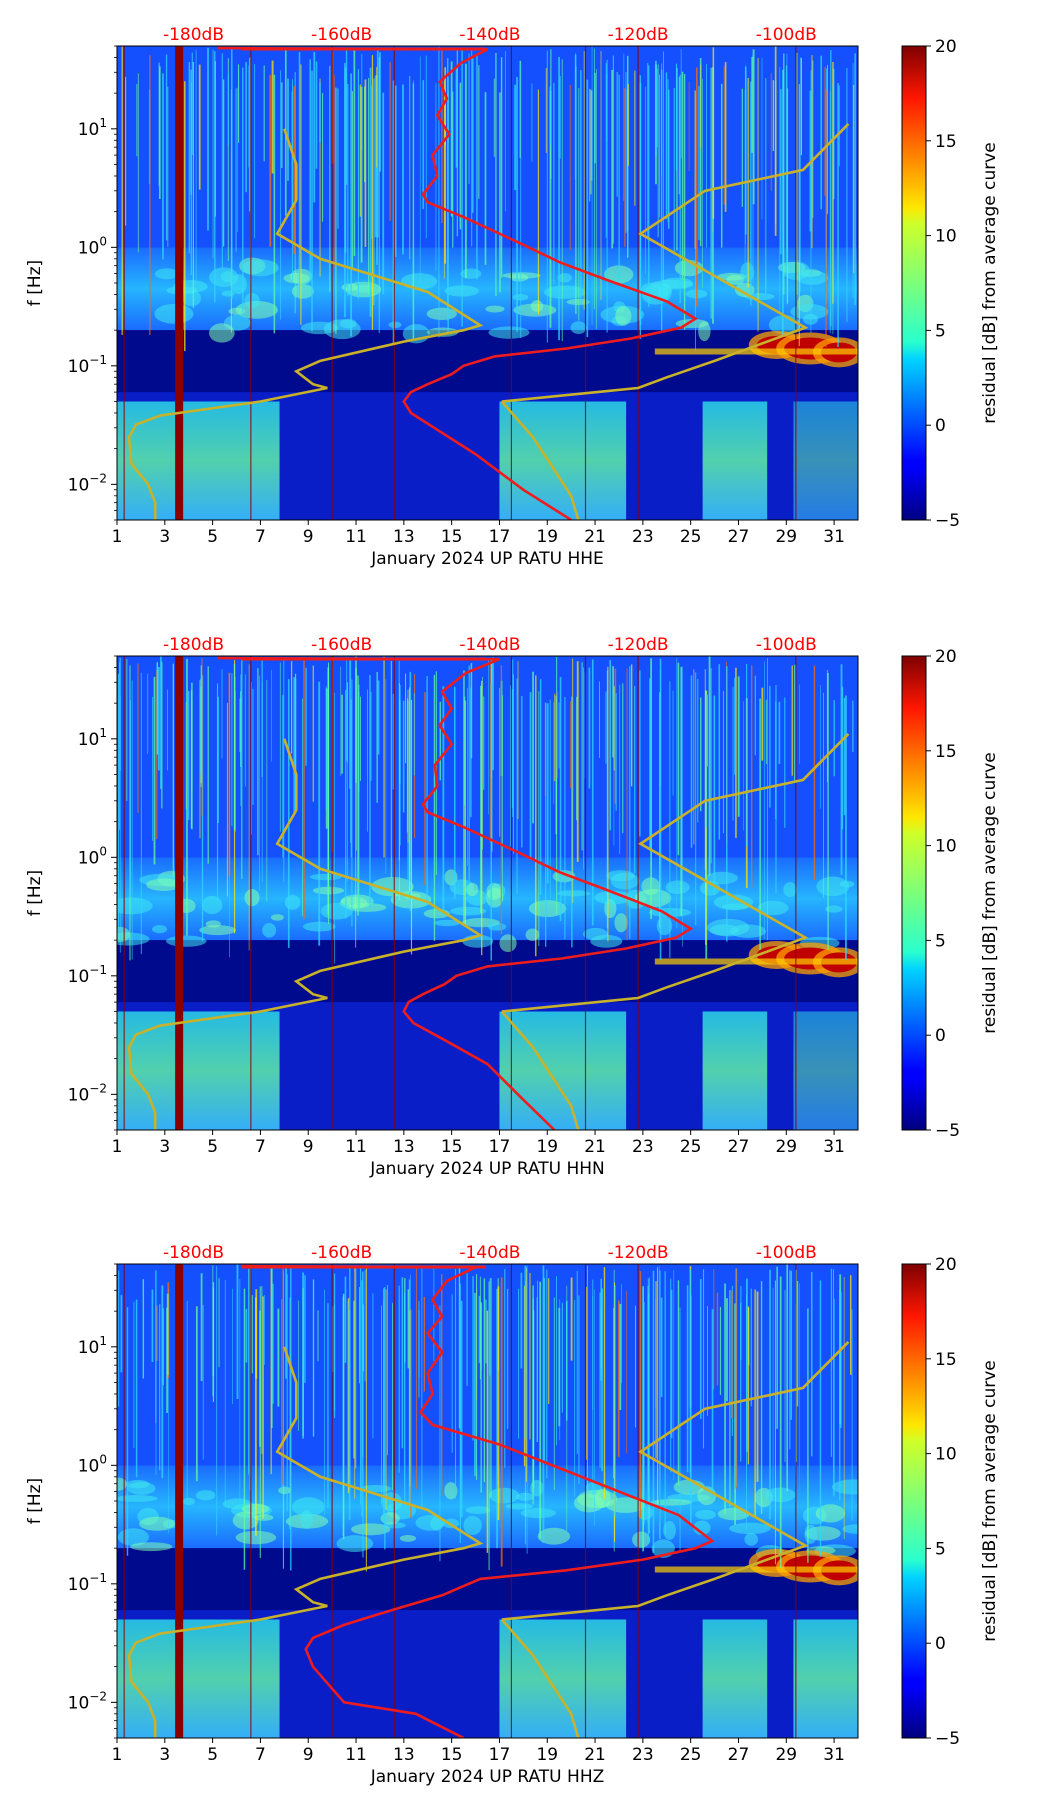 Image resolution: width=1052 pixels, height=1806 pixels. Describe the element at coordinates (947, 521) in the screenshot. I see `colorbar-tick-label: −5` at that location.